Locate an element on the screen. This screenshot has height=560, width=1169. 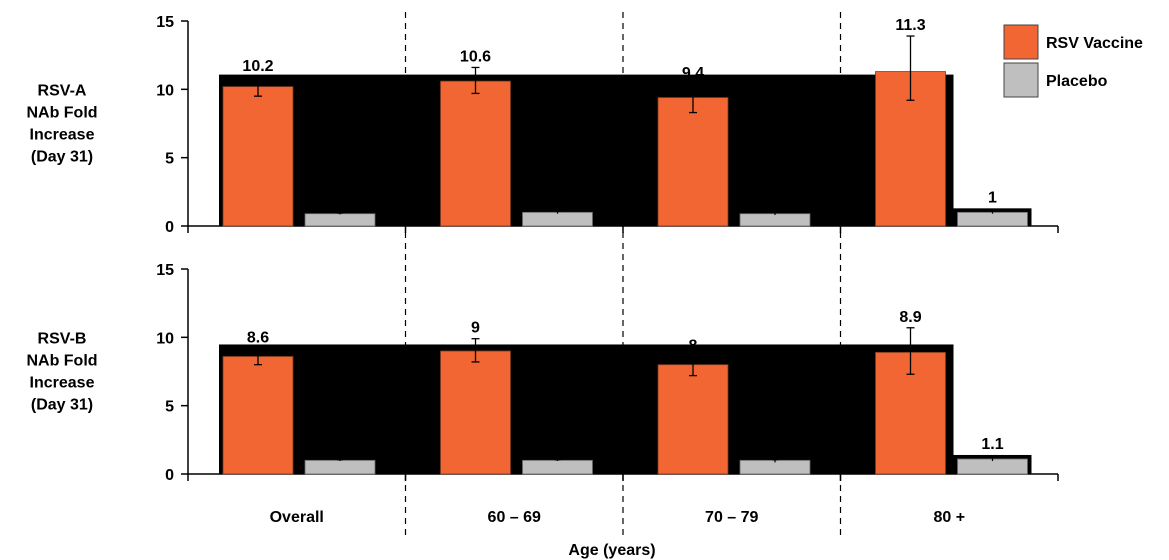
panel-1-ylabel-line-3: (Day 31) is located at coordinates (62, 405).